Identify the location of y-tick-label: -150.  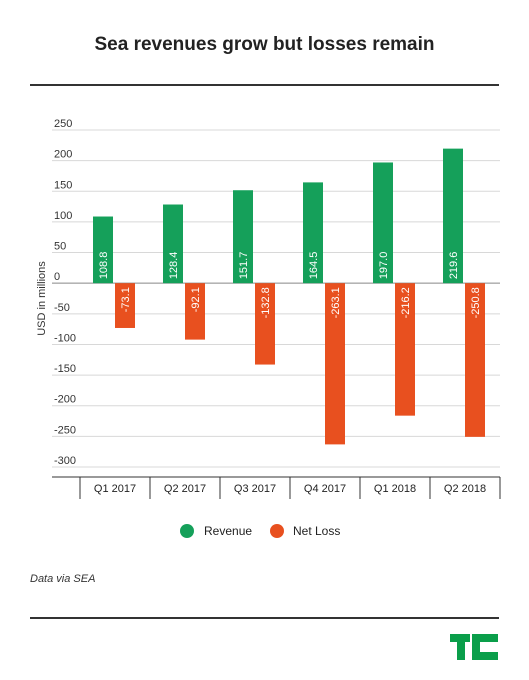
(65, 369).